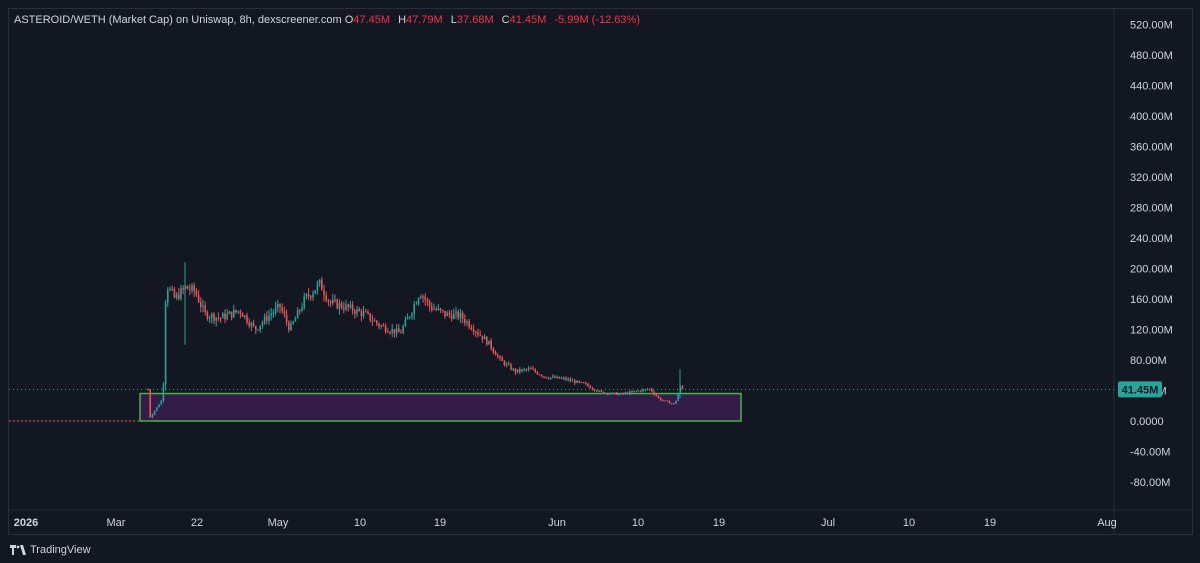 The width and height of the screenshot is (1200, 563). What do you see at coordinates (278, 523) in the screenshot?
I see `x-tick-label: May` at bounding box center [278, 523].